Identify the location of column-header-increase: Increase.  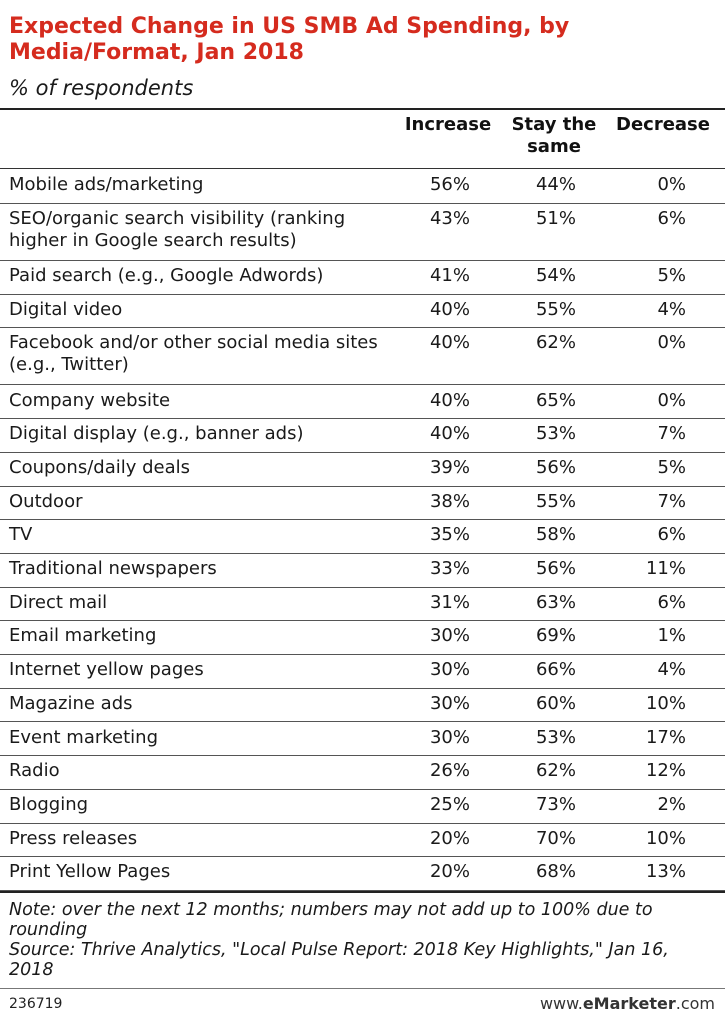
(448, 124).